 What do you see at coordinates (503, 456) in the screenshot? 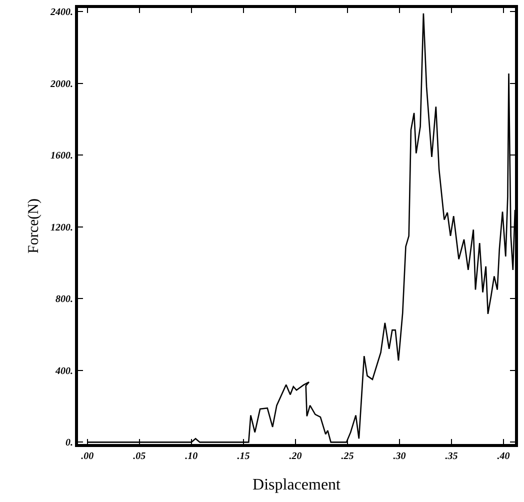
I see `x-tick-label: .40` at bounding box center [503, 456].